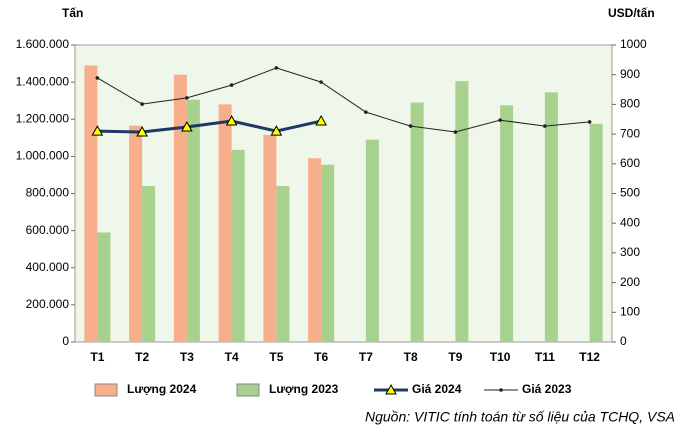 This screenshot has width=687, height=437. I want to click on y2-tick-label: 500, so click(630, 193).